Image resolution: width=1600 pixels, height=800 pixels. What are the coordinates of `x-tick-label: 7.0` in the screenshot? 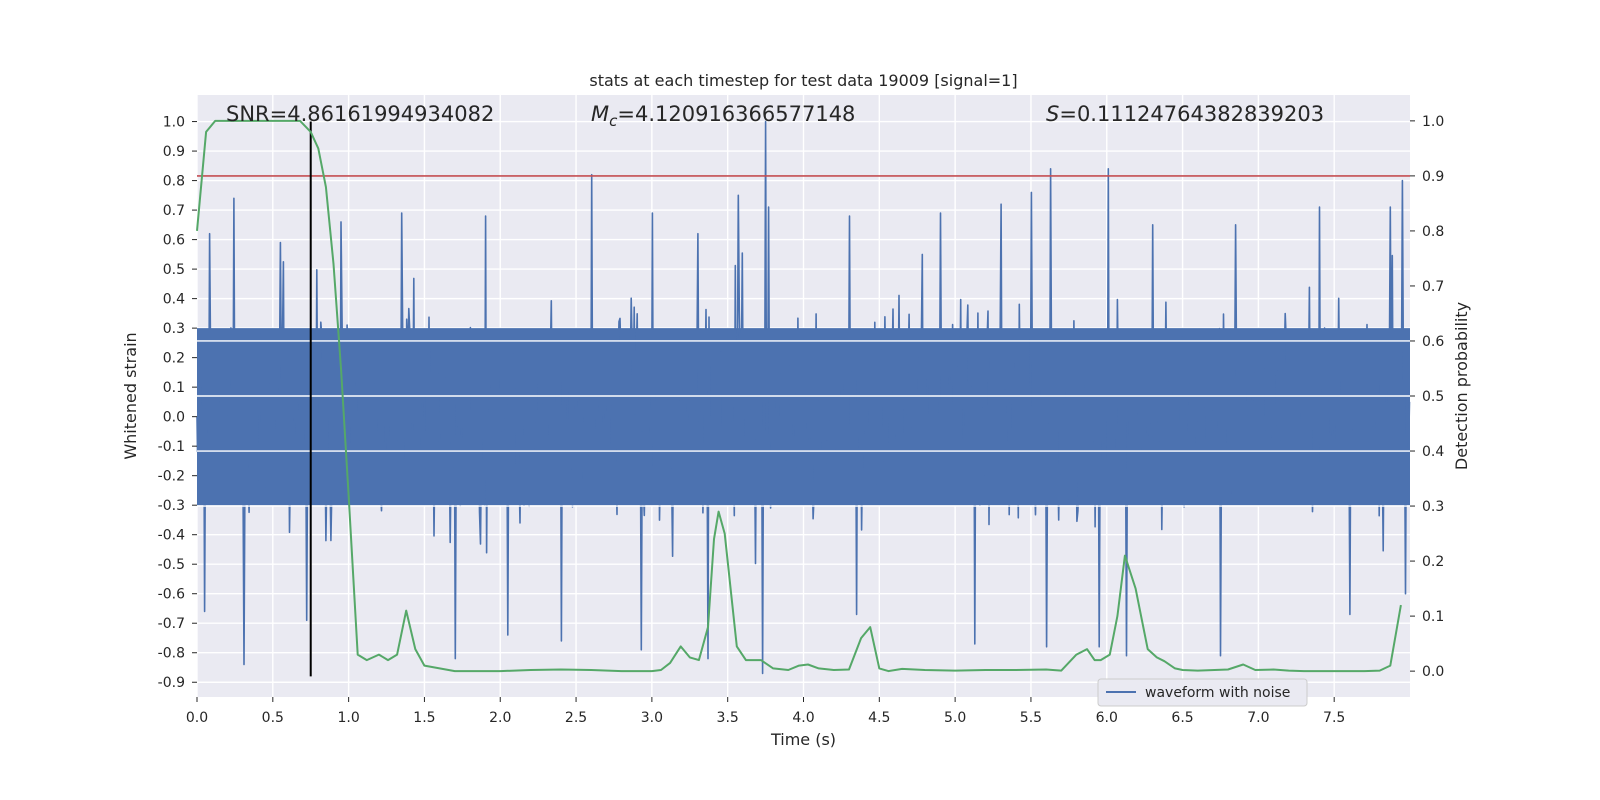 It's located at (1258, 718).